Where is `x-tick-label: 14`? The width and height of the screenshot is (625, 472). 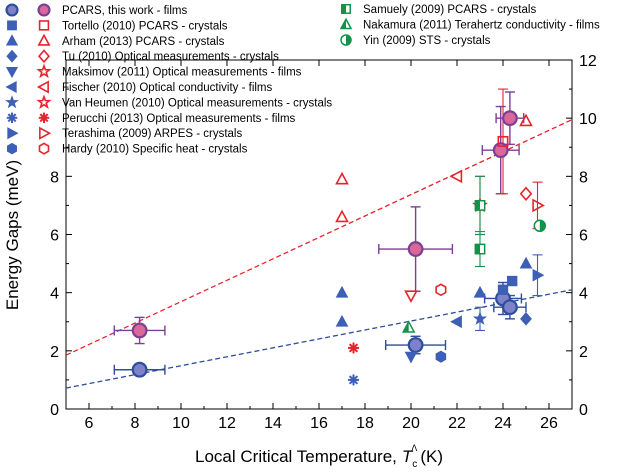 x-tick-label: 14 is located at coordinates (273, 423).